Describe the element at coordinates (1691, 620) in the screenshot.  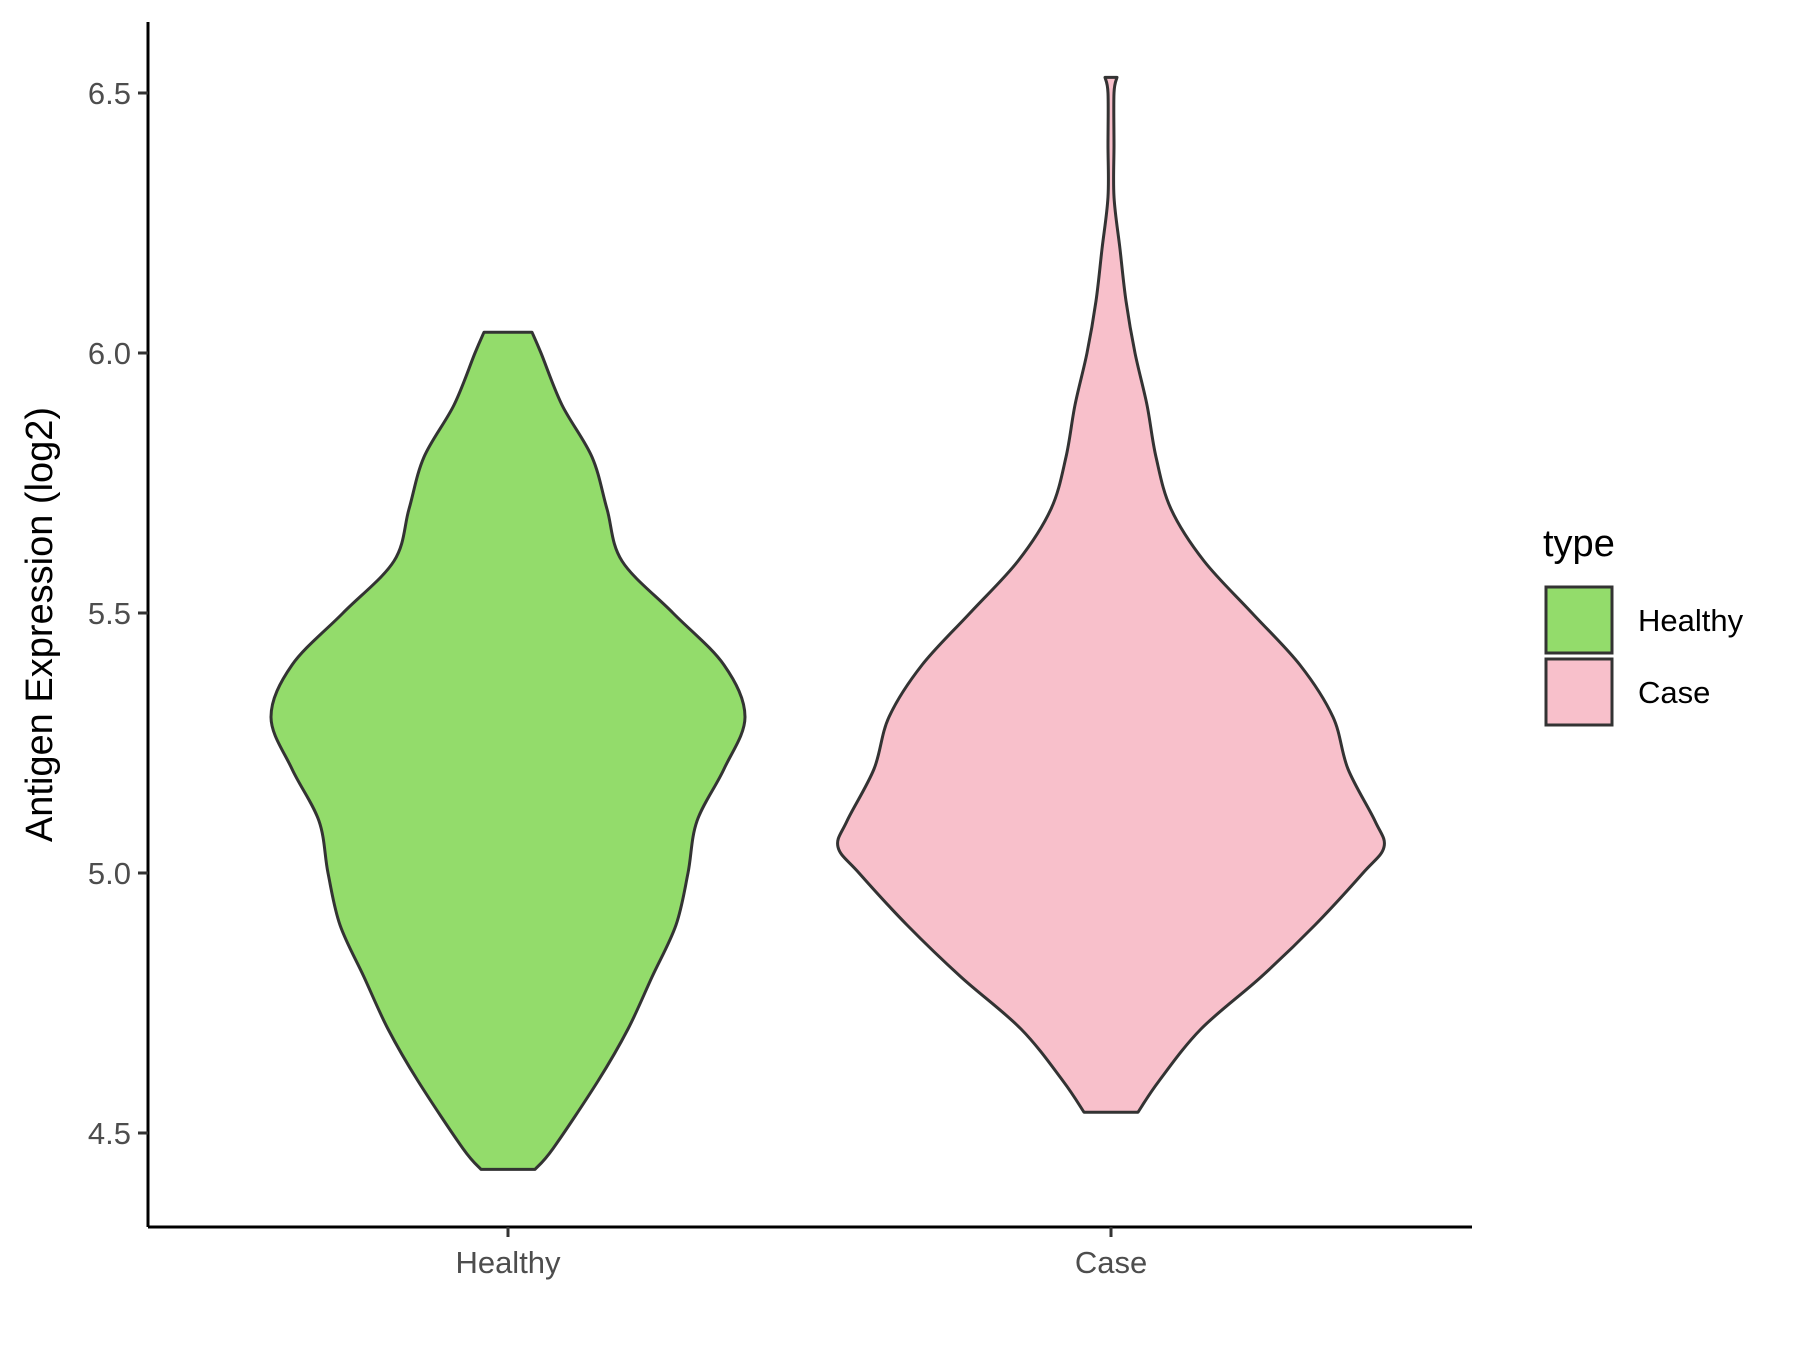
I see `legend-label: Healthy` at that location.